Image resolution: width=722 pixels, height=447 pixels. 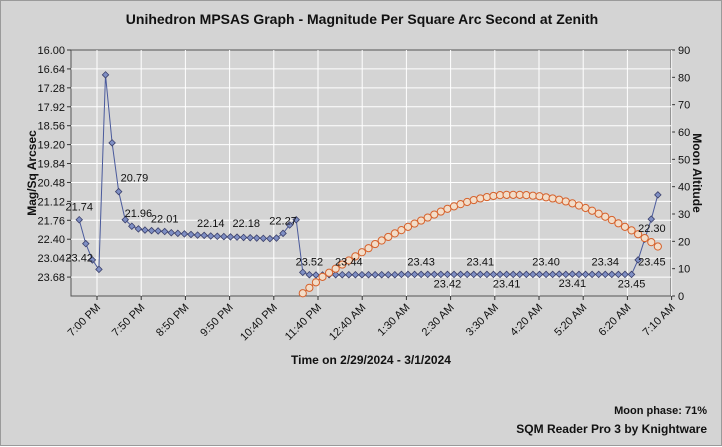 I want to click on y-right-tick-label: 50, so click(x=684, y=160).